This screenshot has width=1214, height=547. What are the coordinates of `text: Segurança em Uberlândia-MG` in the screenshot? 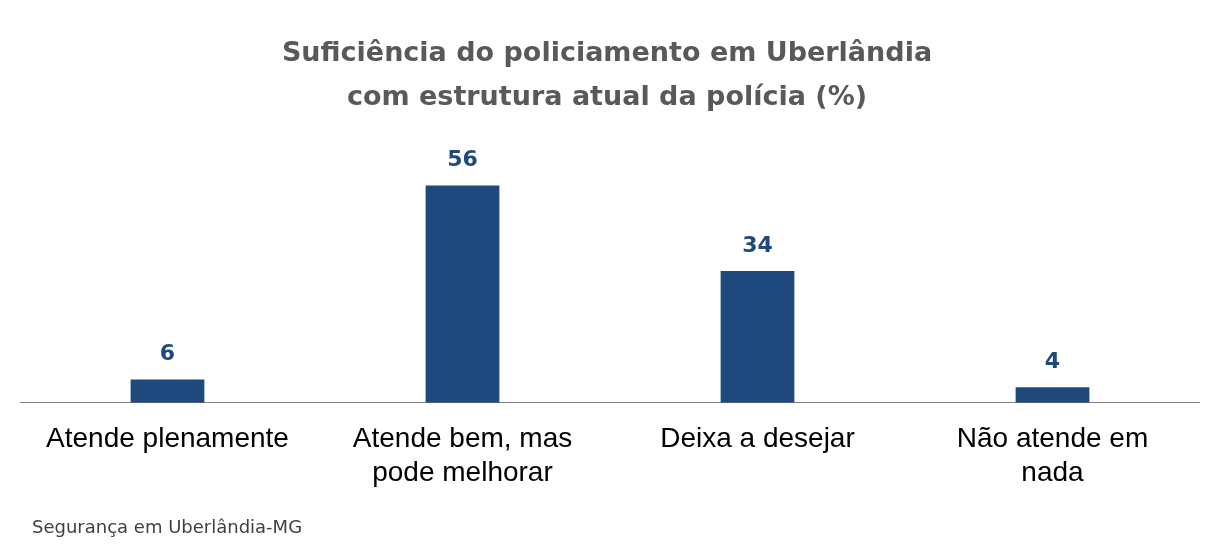 It's located at (167, 526).